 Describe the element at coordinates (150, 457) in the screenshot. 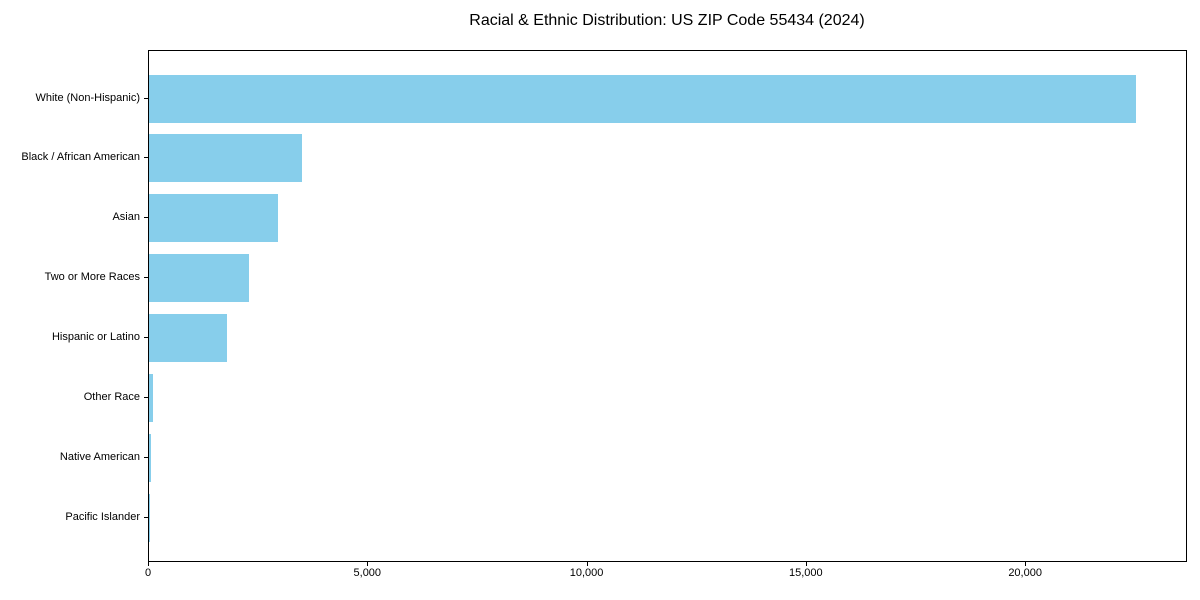

I see `bar-native-american` at that location.